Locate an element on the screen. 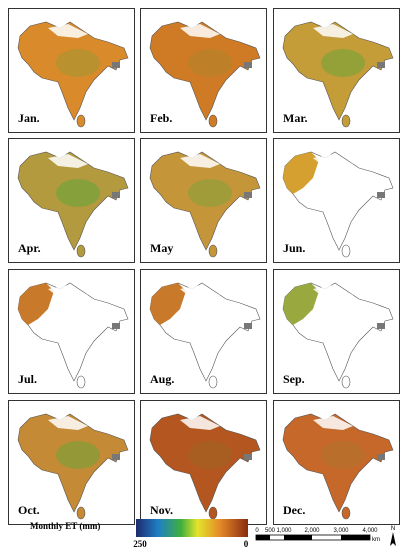  month-label: Sep. is located at coordinates (294, 379).